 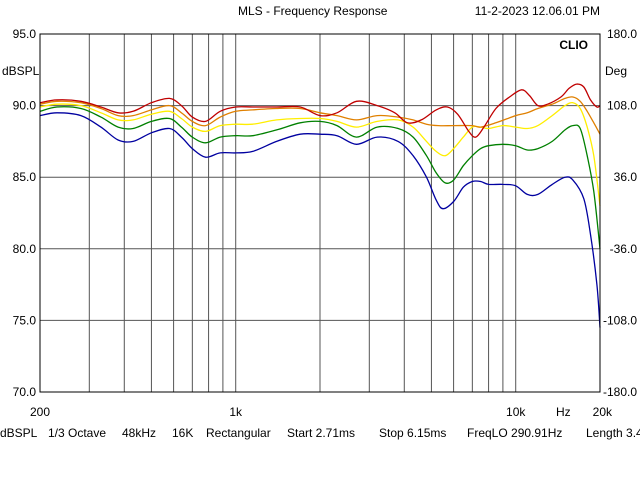 I want to click on left-axis-unit: dBSPL, so click(x=21, y=71).